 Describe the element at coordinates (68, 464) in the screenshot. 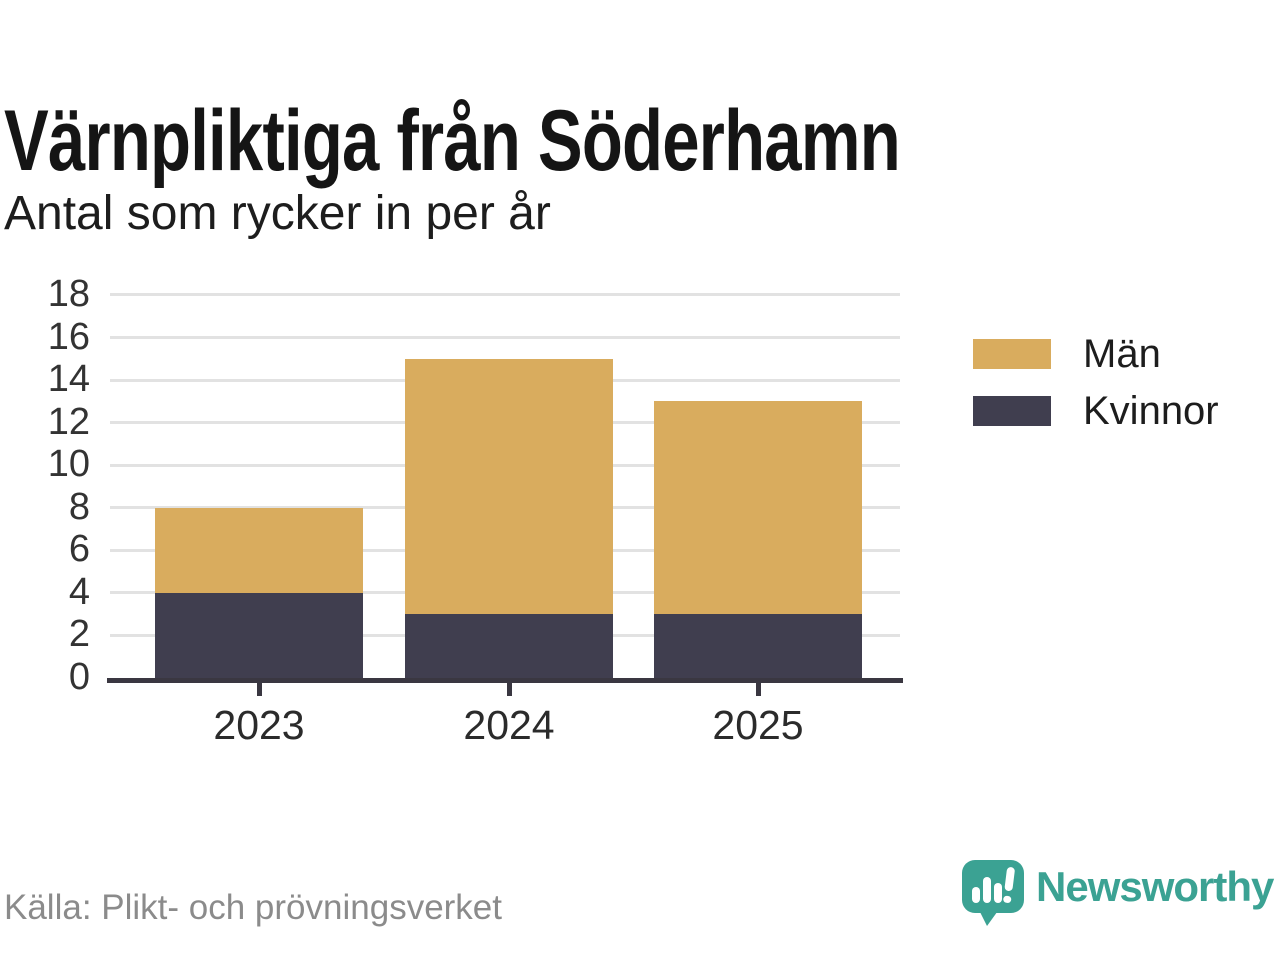

I see `y-axis-tick-label: 10` at that location.